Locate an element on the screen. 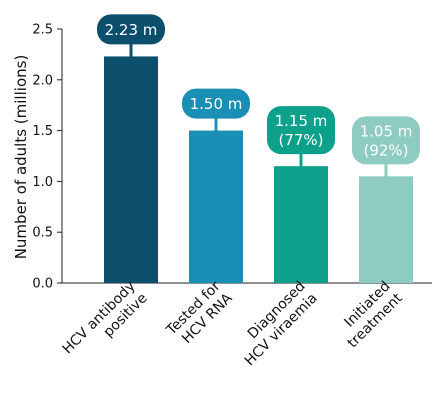  value-label-text: 1.15 m is located at coordinates (301, 121).